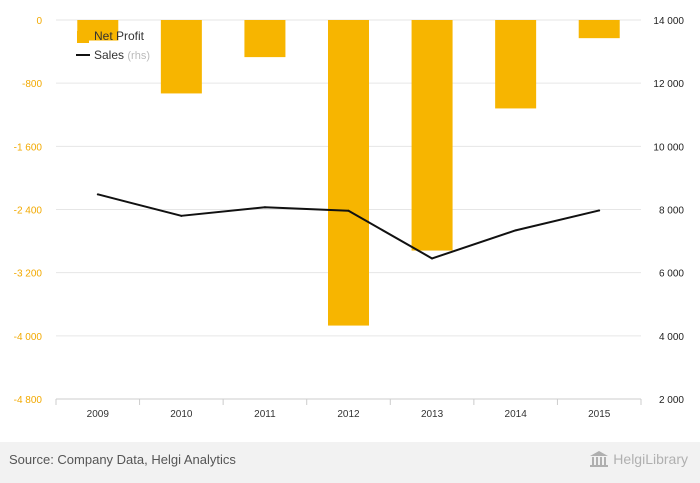  I want to click on point-sales-2013, so click(432, 258).